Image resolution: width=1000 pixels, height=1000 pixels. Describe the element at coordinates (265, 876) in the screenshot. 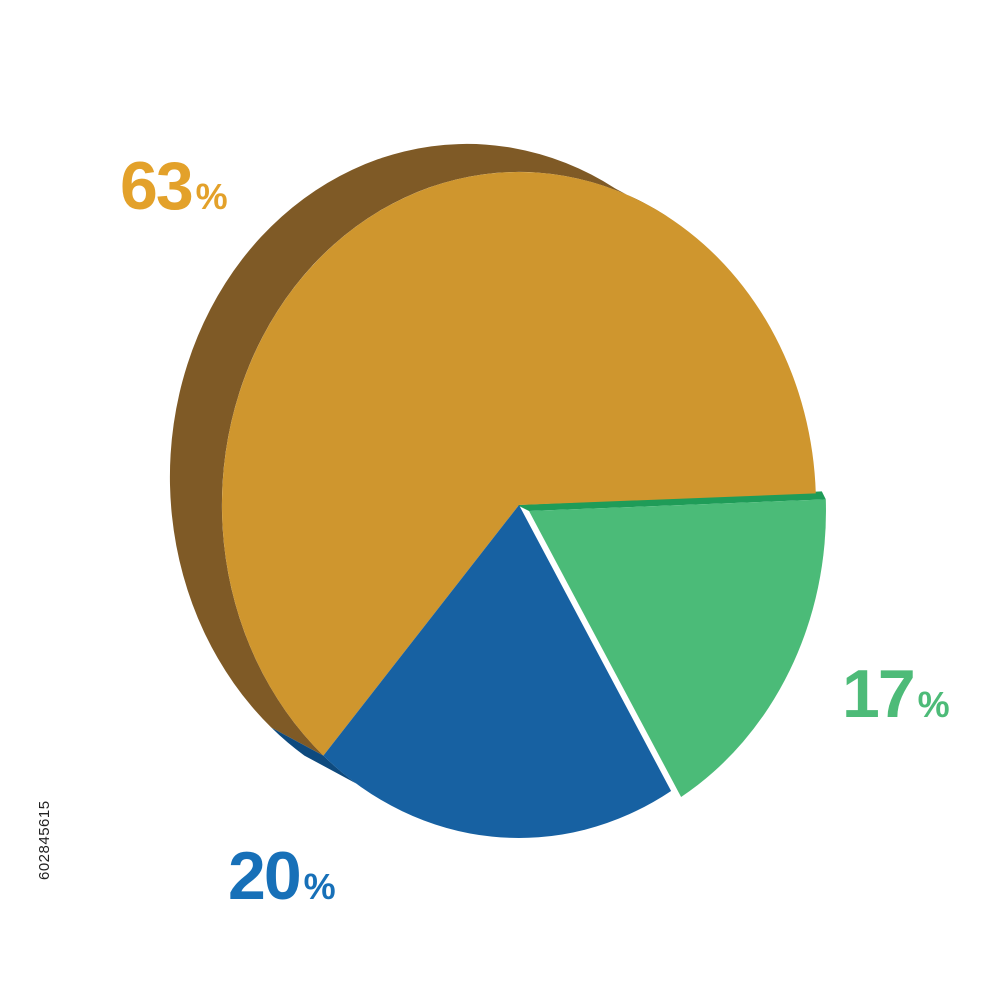

I see `data-label-20-number: 20` at that location.